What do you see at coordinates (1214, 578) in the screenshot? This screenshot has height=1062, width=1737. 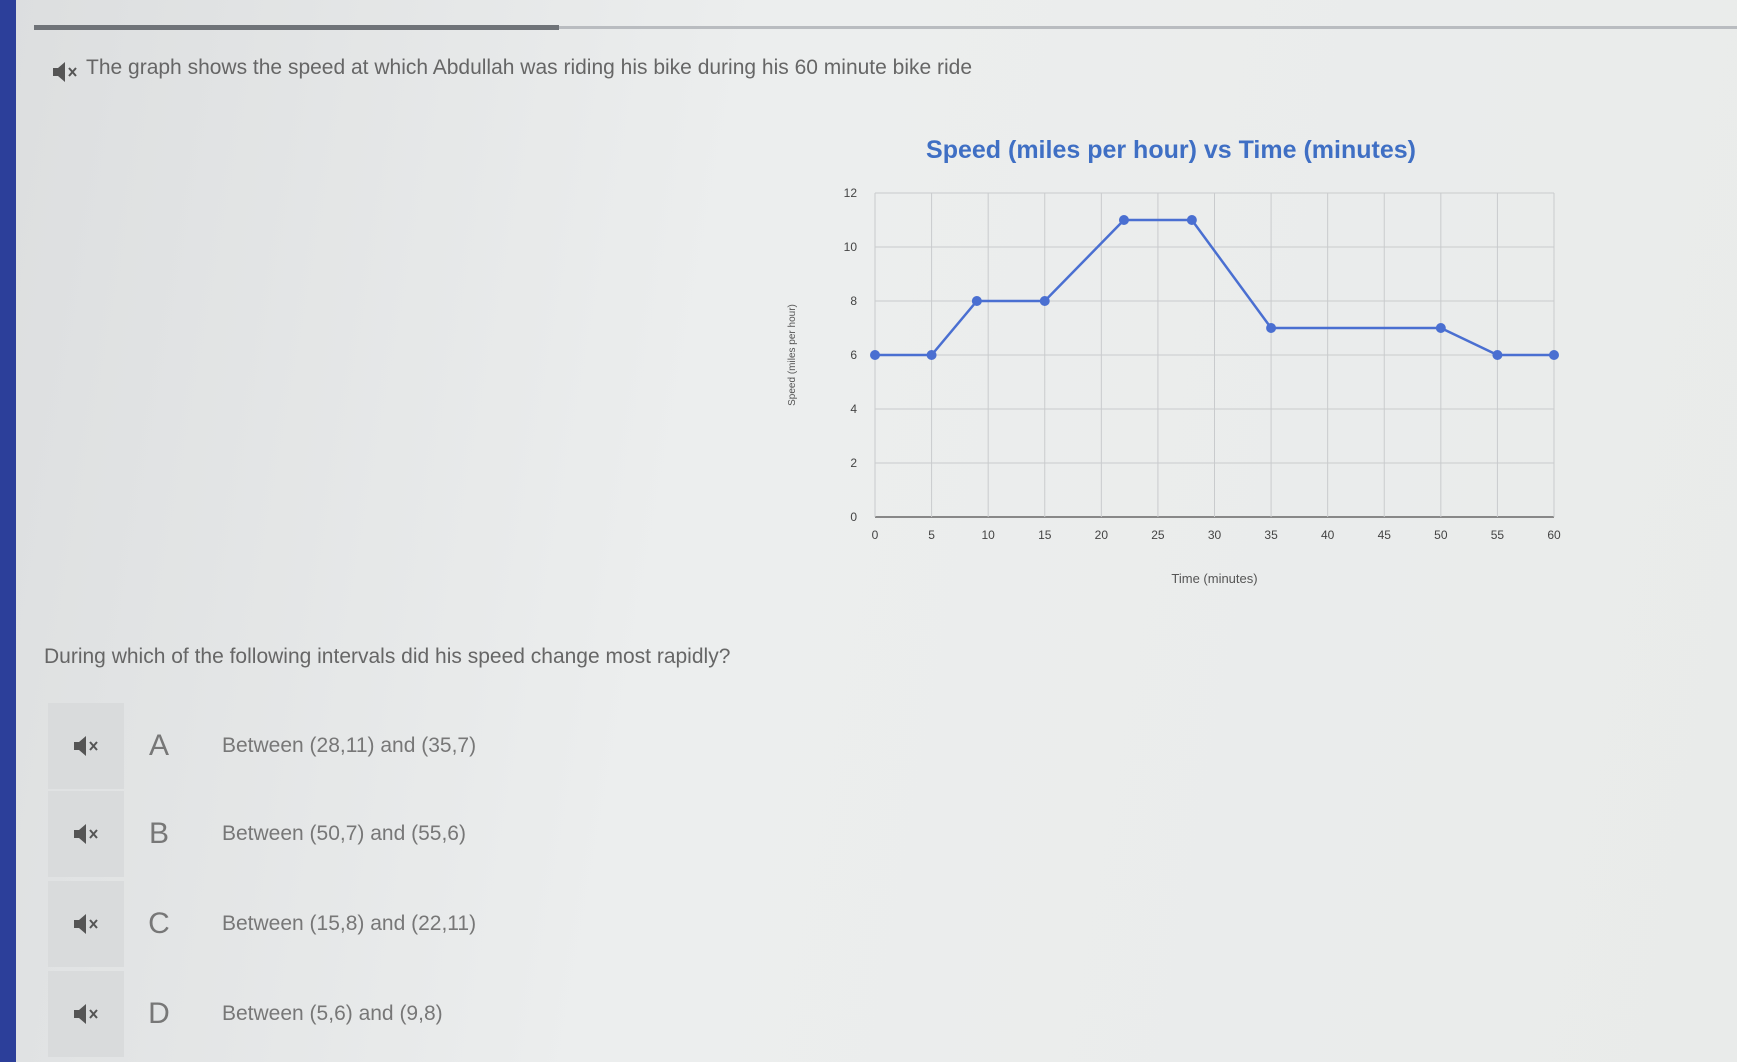 I see `x-axis-label: Time (minutes)` at bounding box center [1214, 578].